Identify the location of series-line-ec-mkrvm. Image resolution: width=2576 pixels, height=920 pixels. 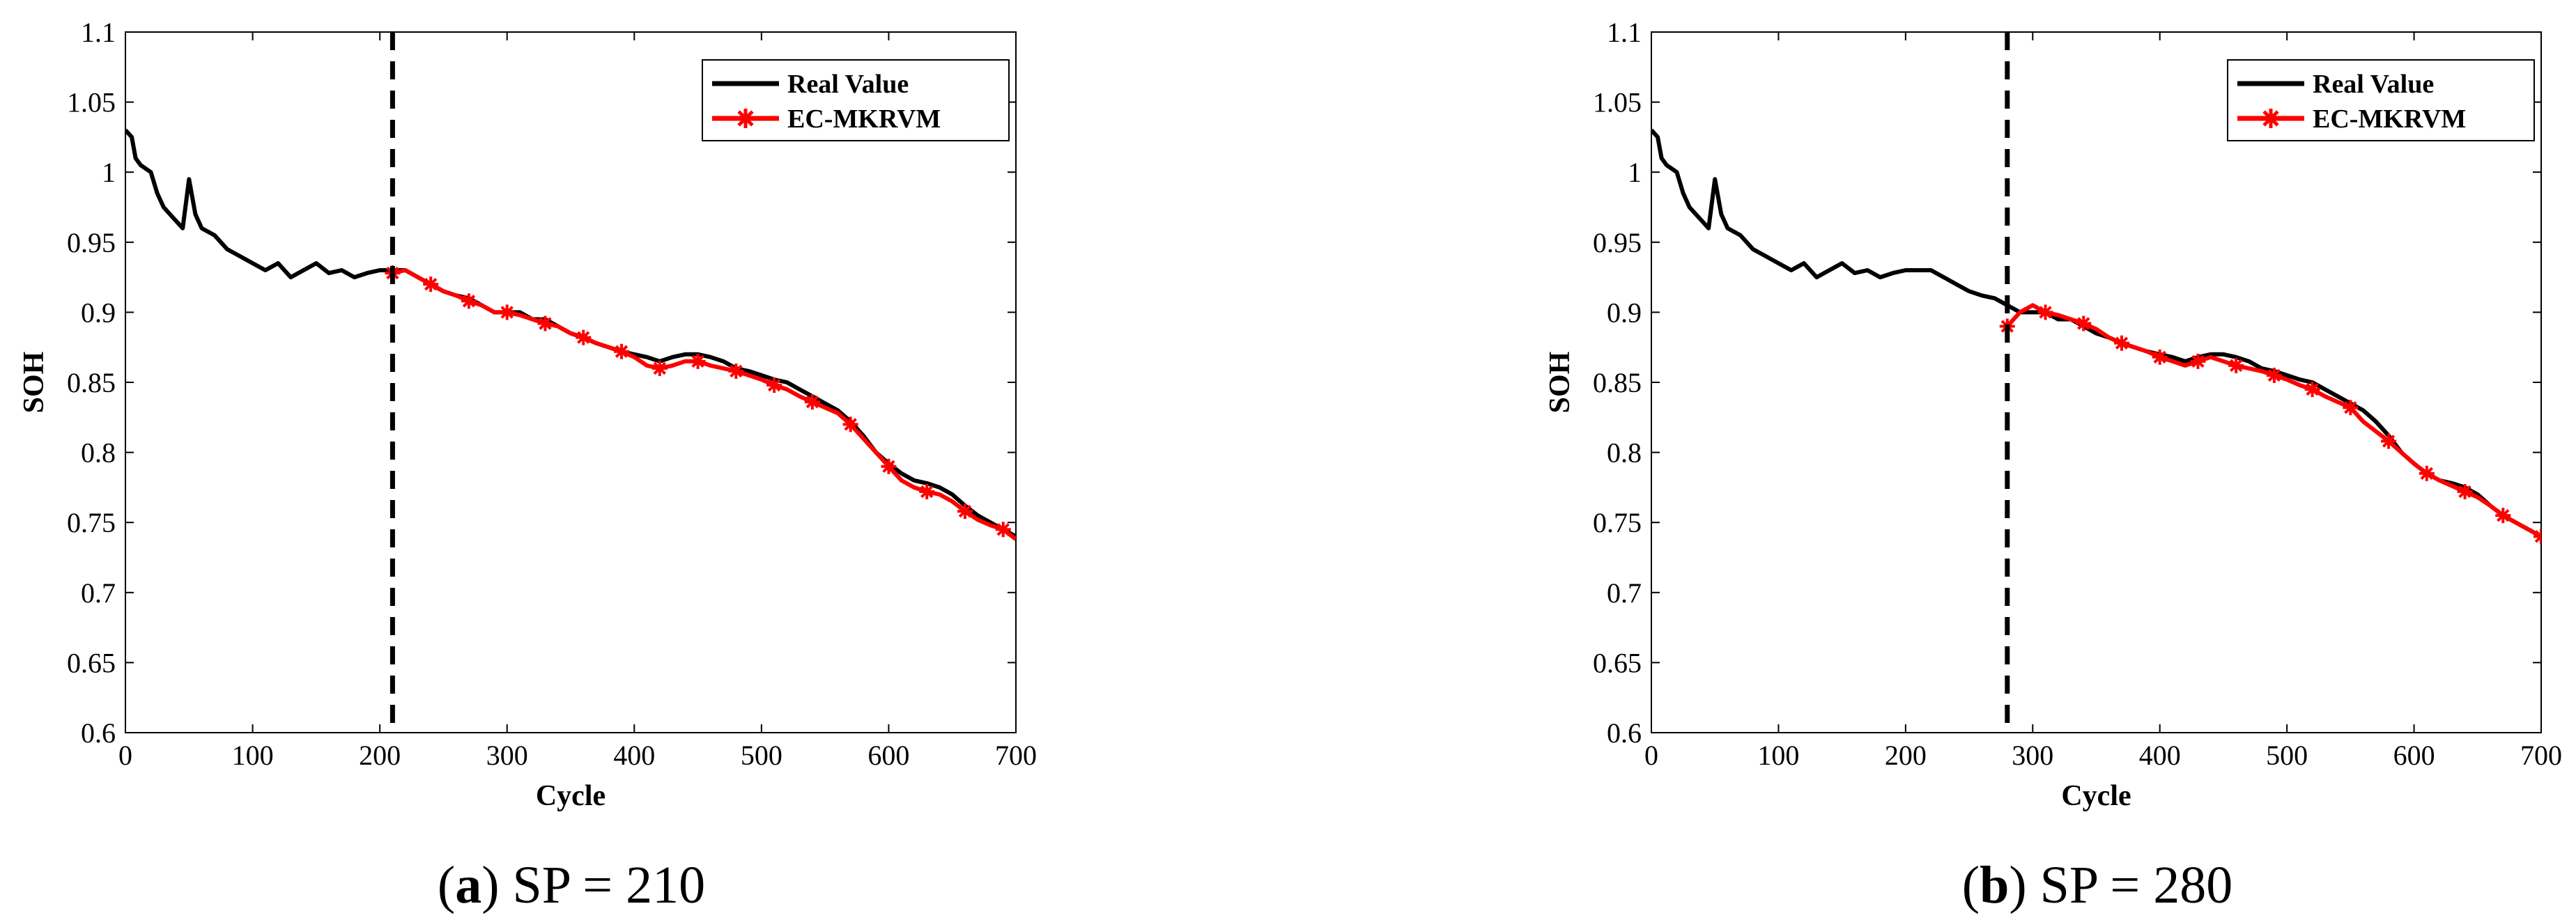
(704, 404).